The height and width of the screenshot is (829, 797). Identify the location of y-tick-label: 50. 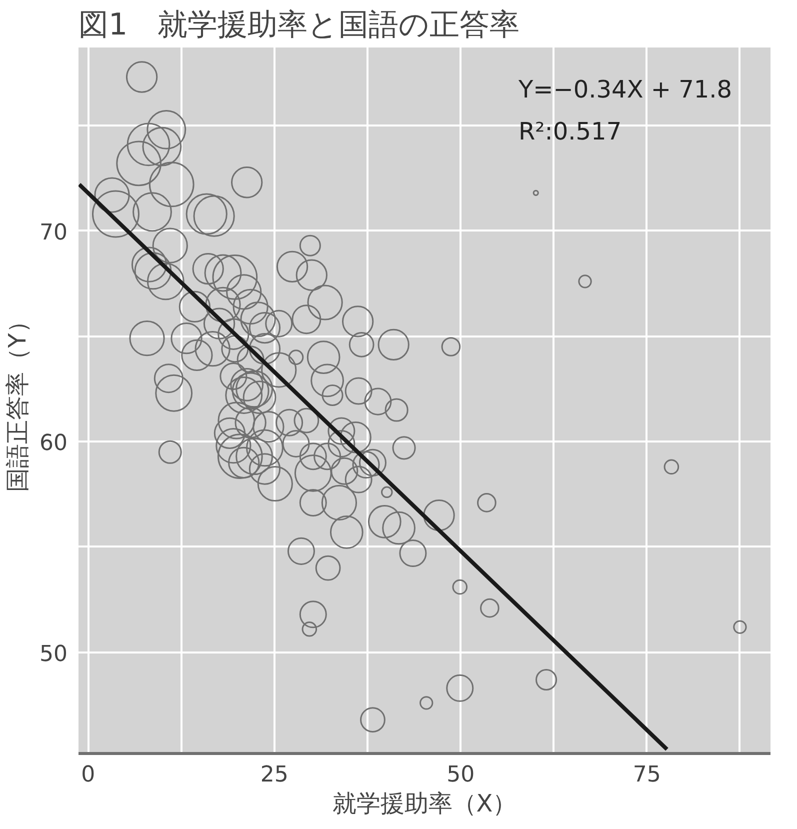
(54, 654).